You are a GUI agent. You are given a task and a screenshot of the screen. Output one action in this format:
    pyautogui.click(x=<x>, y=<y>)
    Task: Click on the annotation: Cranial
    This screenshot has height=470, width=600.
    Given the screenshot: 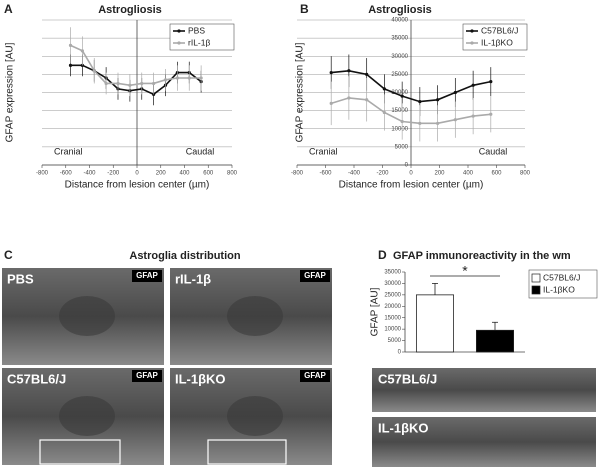 What is the action you would take?
    pyautogui.click(x=323, y=151)
    